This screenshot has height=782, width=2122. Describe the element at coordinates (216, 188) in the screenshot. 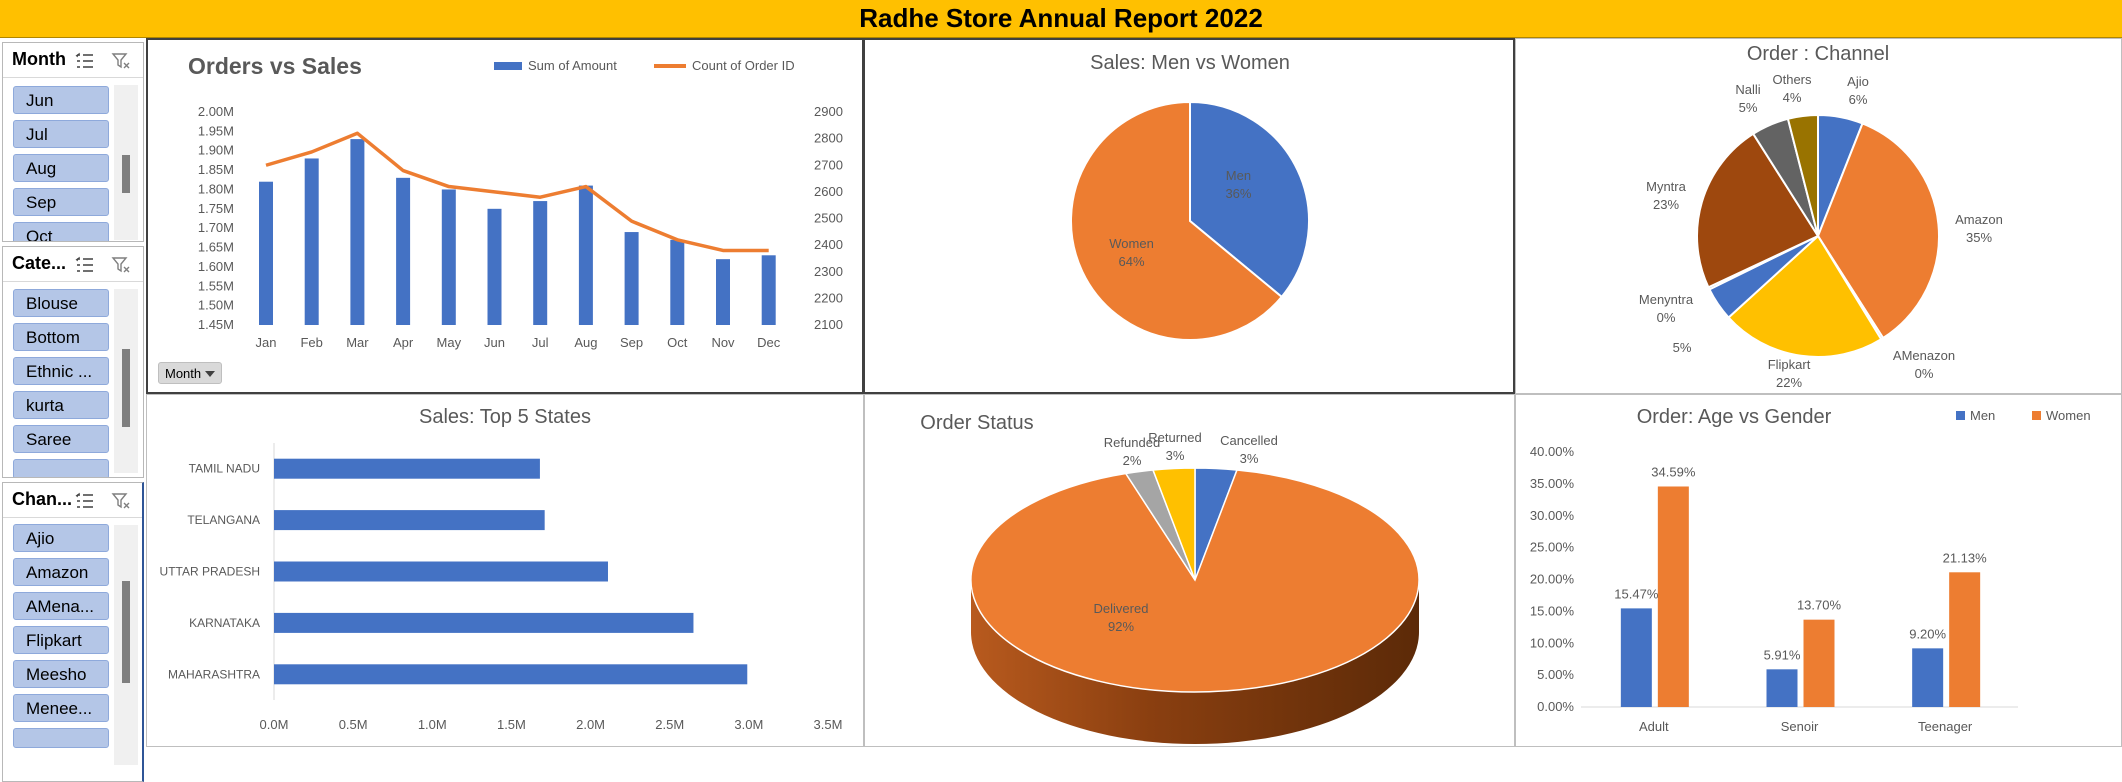

I see `y-tick-label: 1.80M` at that location.